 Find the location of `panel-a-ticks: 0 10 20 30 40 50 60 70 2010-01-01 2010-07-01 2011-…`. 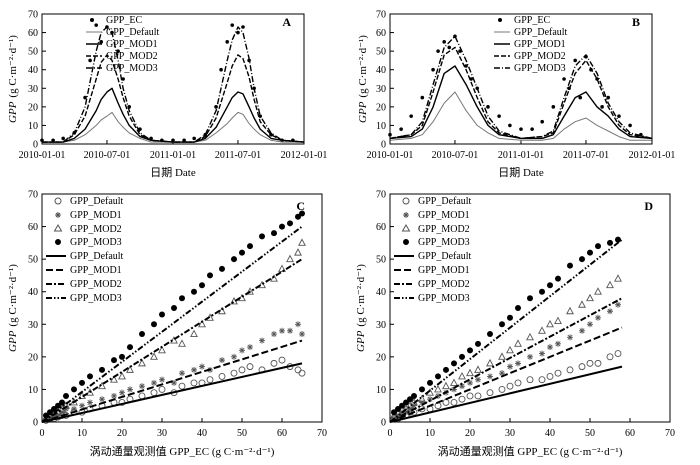

panel-a-ticks: 0 10 20 30 40 50 60 70 2010-01-01 2010-07-01 2011-… is located at coordinates (173, 86).